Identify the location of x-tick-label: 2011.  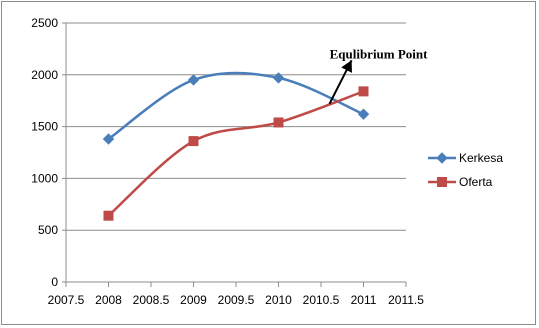
(364, 300).